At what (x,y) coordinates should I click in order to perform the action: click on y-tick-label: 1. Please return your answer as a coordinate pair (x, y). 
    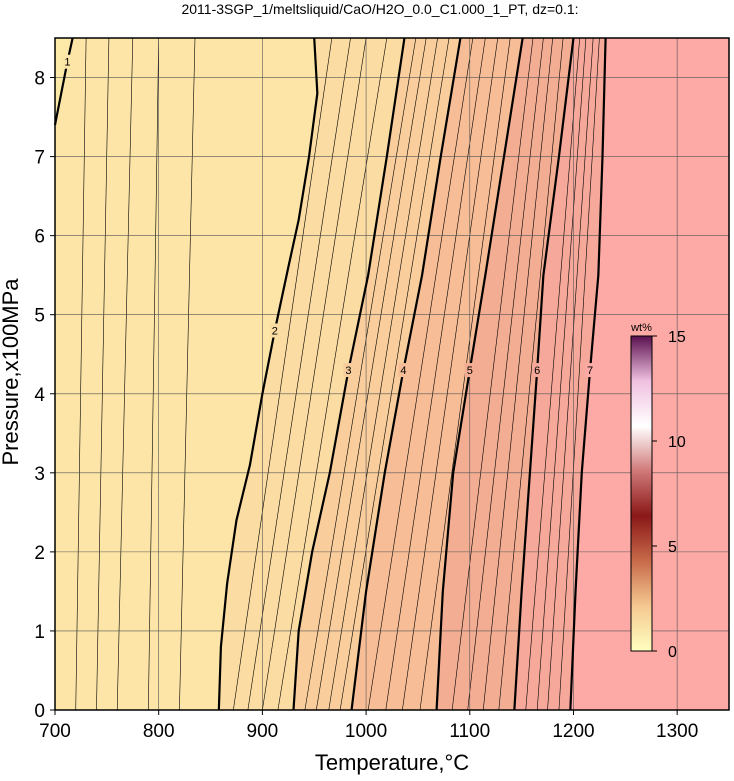
    Looking at the image, I should click on (39, 632).